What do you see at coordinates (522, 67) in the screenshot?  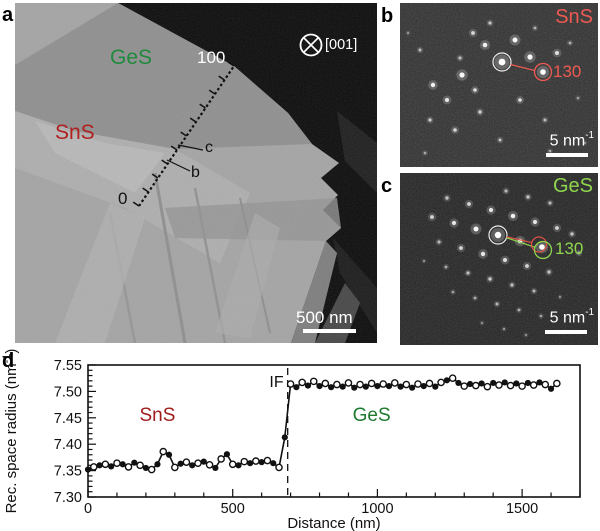 I see `g-vector-line` at bounding box center [522, 67].